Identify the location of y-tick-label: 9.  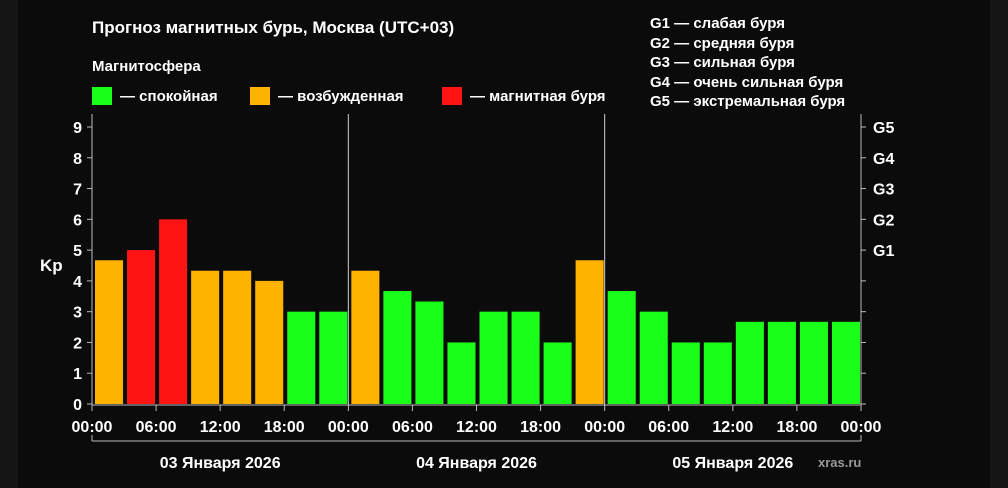
(77, 128).